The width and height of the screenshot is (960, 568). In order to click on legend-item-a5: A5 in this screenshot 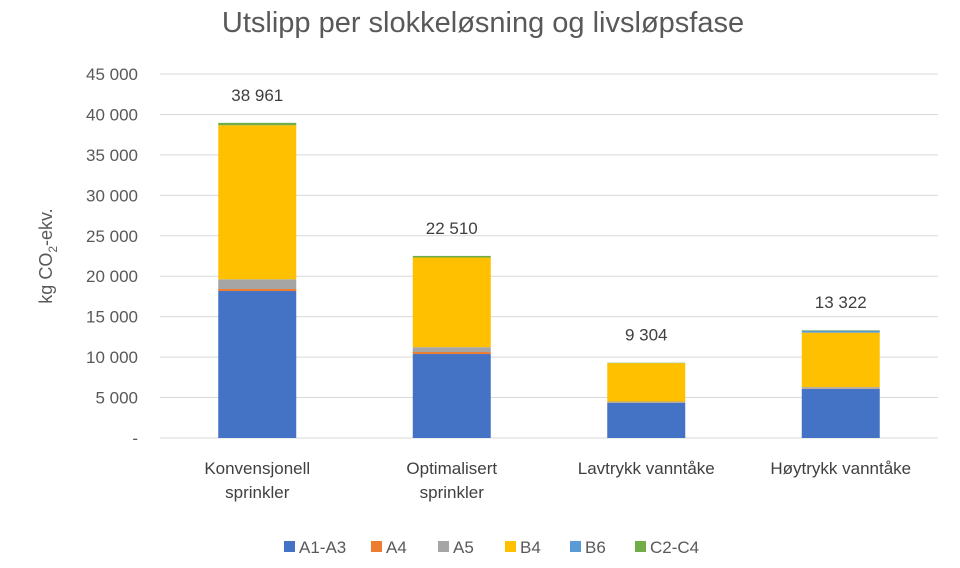, I will do `click(456, 547)`.